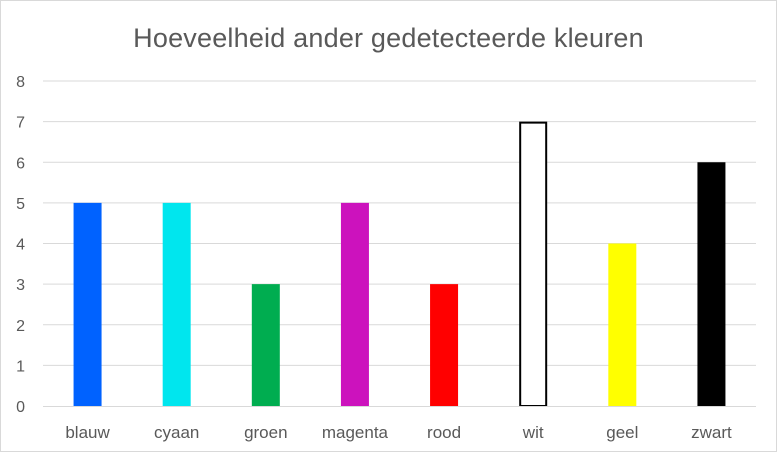  What do you see at coordinates (20, 123) in the screenshot?
I see `y-tick-label: 7` at bounding box center [20, 123].